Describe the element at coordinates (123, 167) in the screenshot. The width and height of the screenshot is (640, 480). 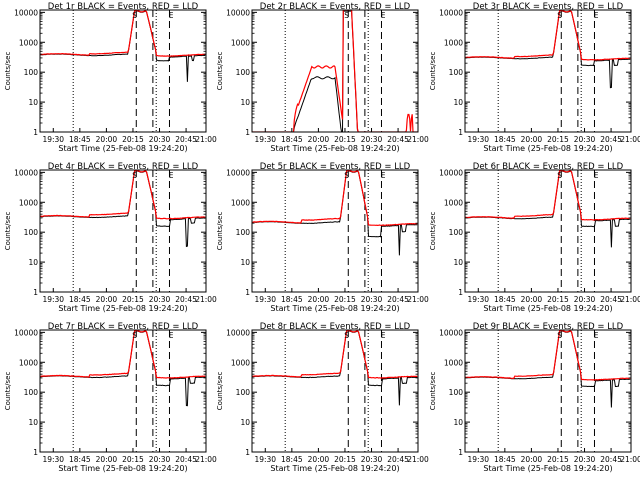
I see `panel-title: Det 4r BLACK = Events, RED = LLD` at that location.